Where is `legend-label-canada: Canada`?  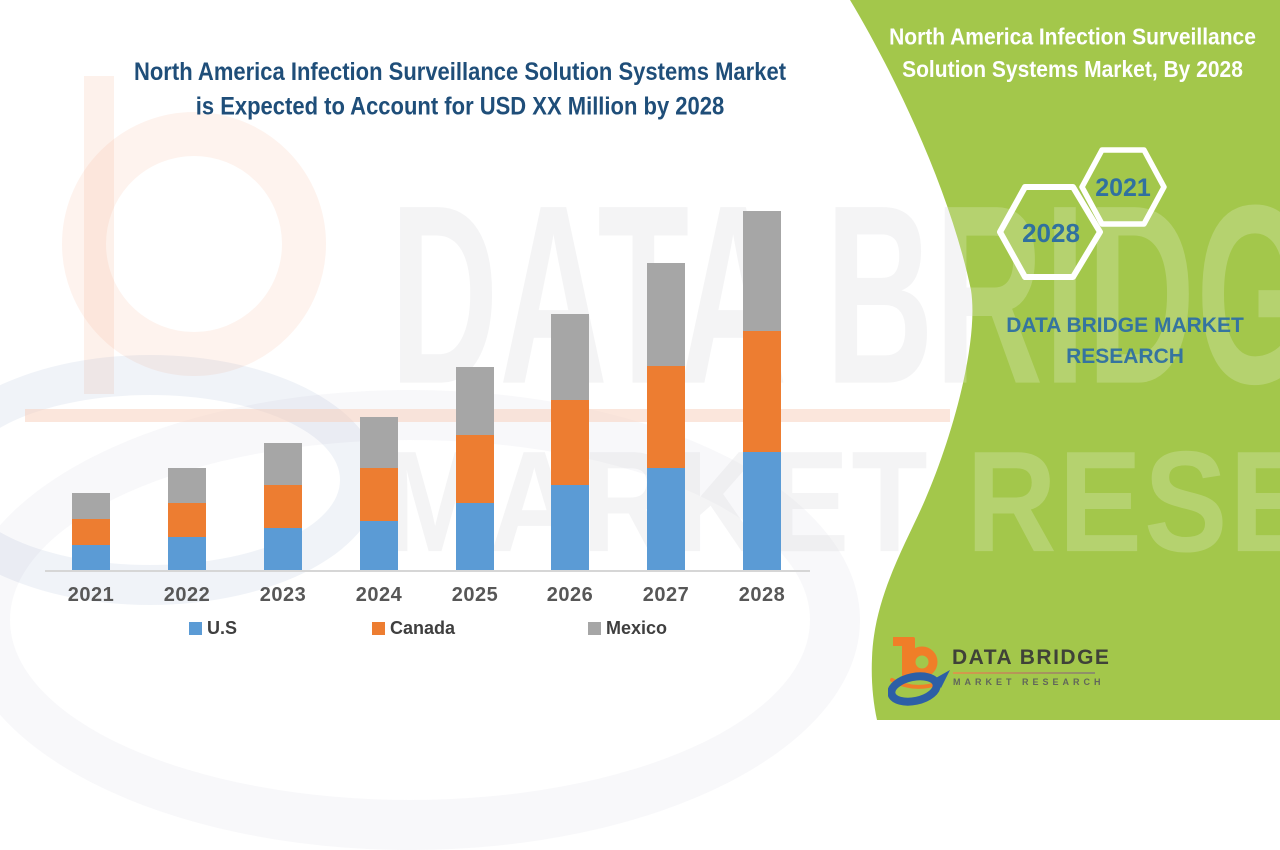 legend-label-canada: Canada is located at coordinates (423, 628).